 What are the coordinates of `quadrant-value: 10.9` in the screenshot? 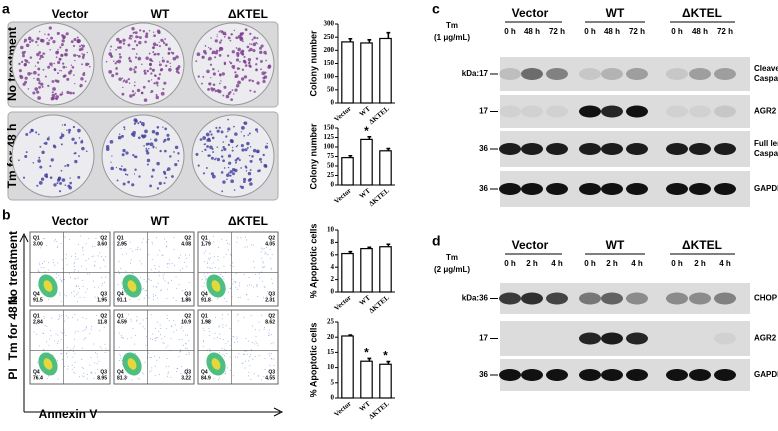 It's located at (186, 322).